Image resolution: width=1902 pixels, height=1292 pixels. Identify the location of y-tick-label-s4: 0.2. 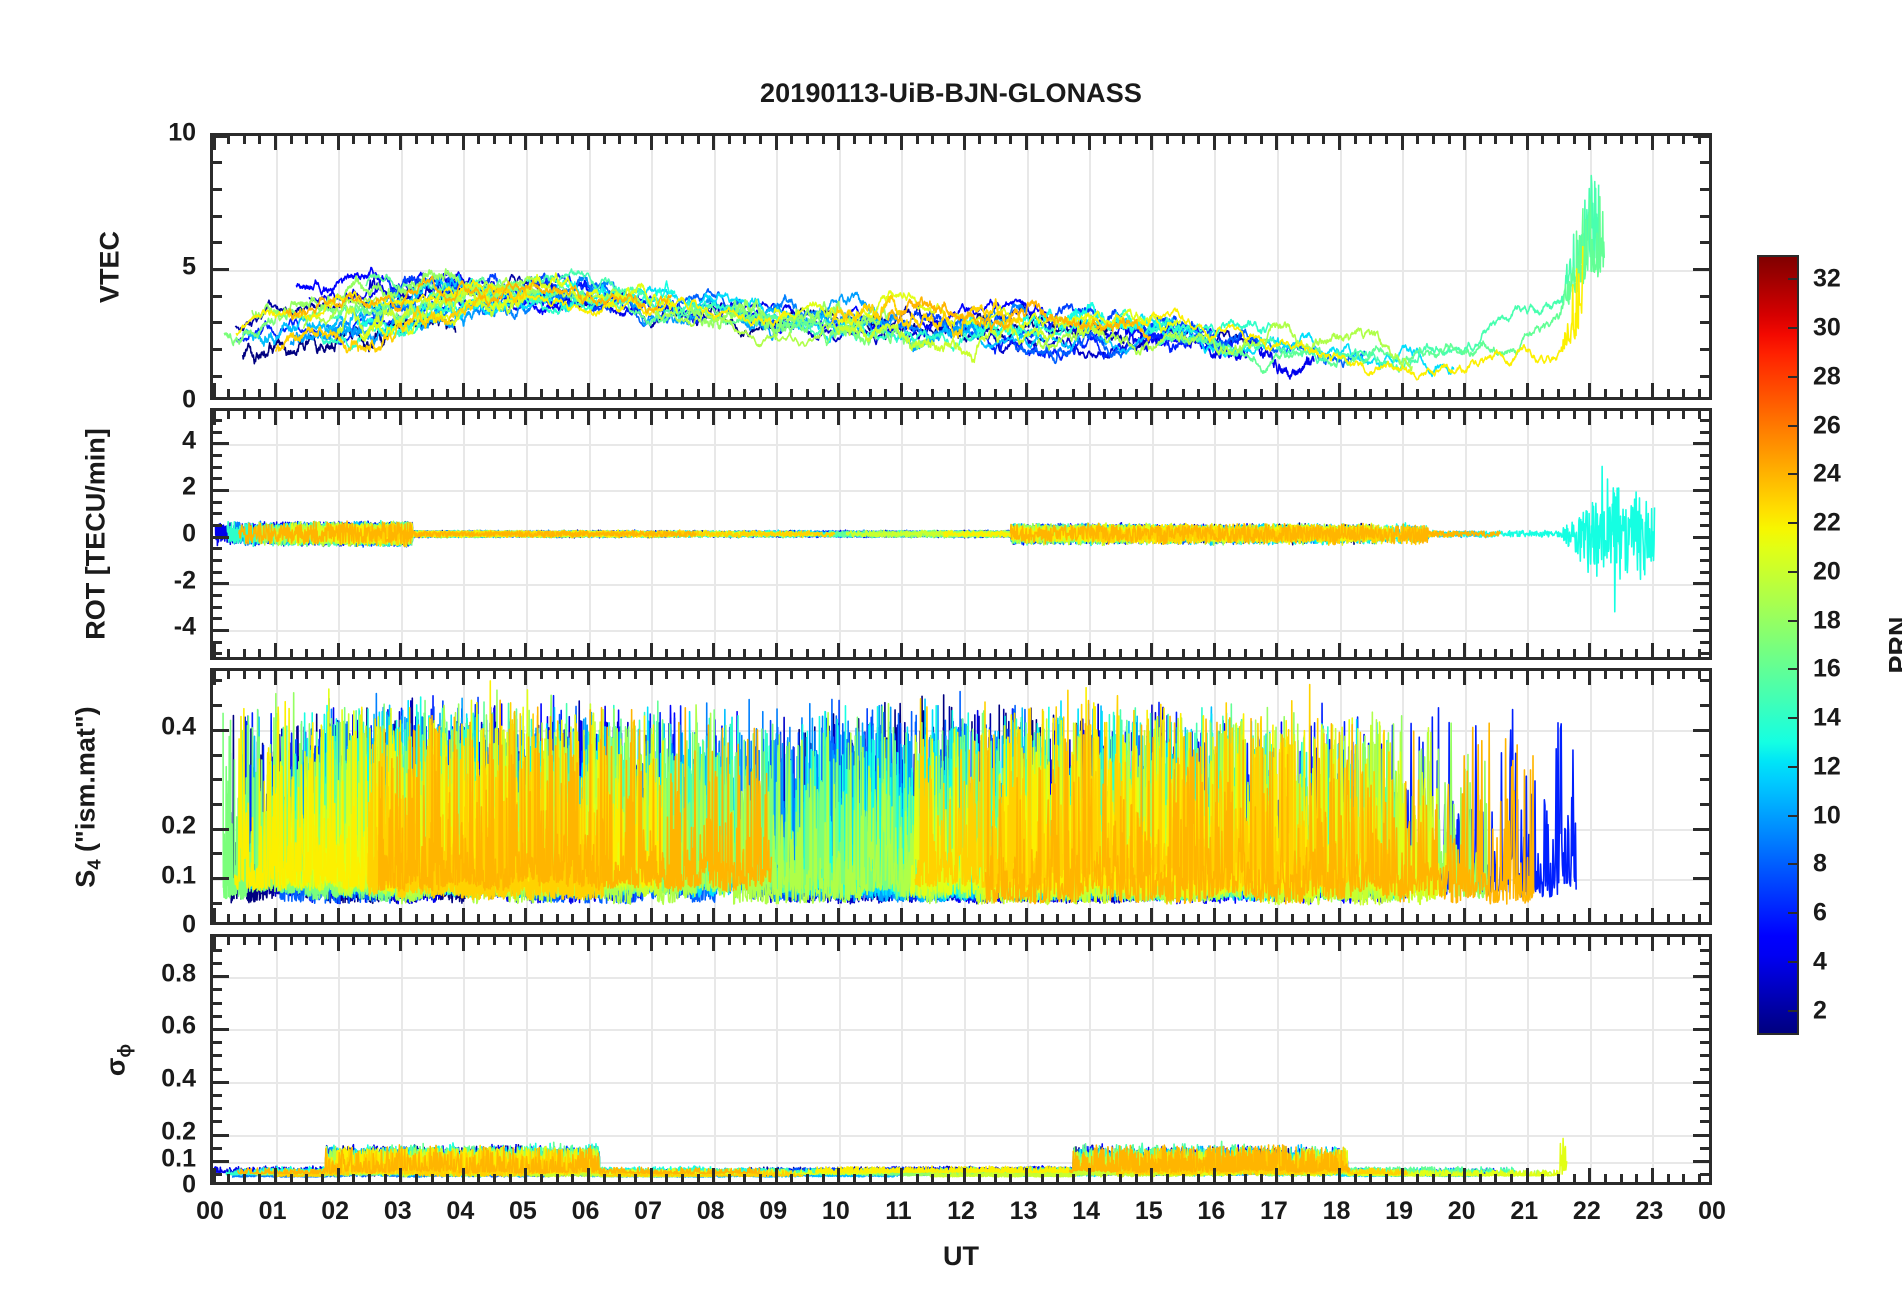
(178, 825).